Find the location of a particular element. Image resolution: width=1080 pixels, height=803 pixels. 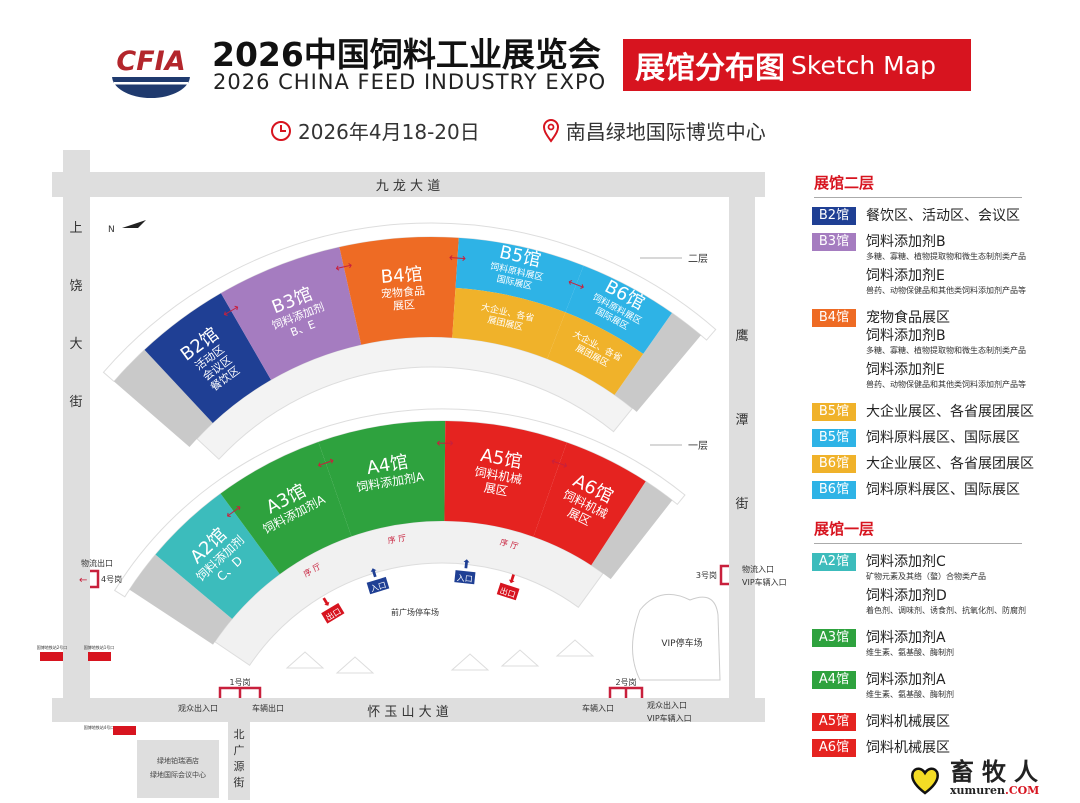

legend-main-text: 饲料添加剂E is located at coordinates (905, 370).